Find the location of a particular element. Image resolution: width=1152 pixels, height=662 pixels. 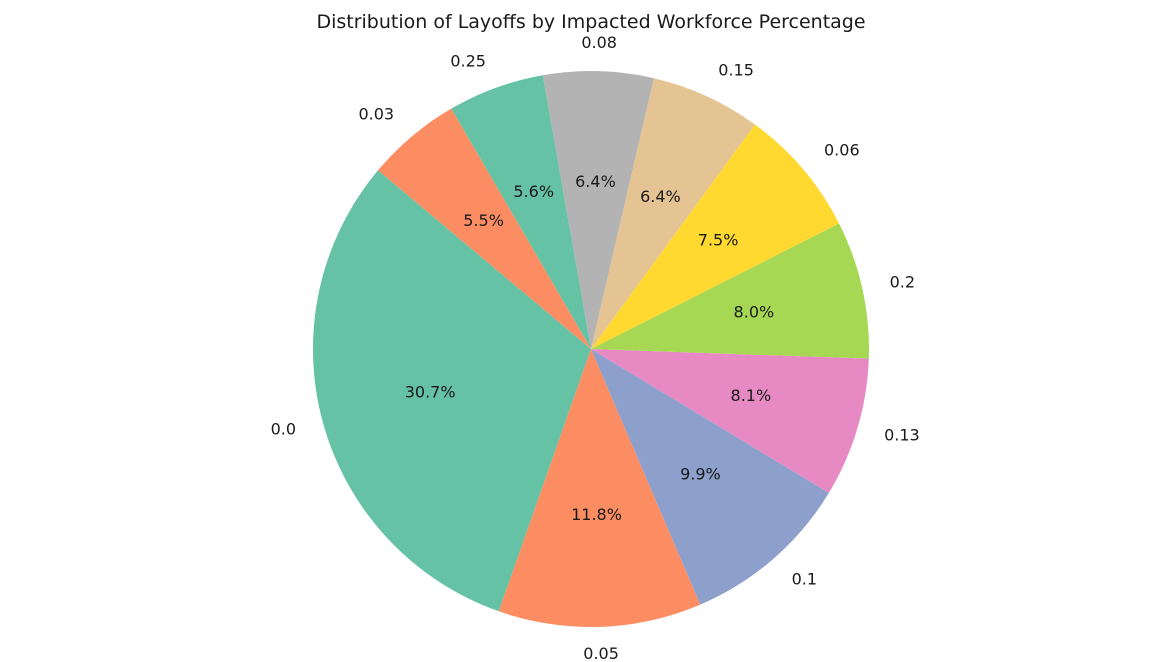

slice-category-label: 0.08 is located at coordinates (599, 42).